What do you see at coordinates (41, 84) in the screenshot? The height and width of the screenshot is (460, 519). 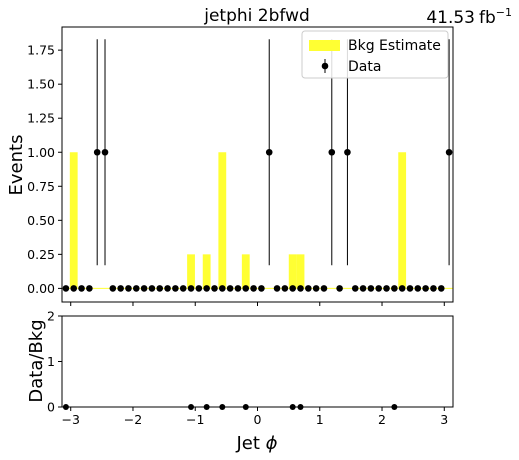 I see `main-y-tick-label: 1.50` at bounding box center [41, 84].